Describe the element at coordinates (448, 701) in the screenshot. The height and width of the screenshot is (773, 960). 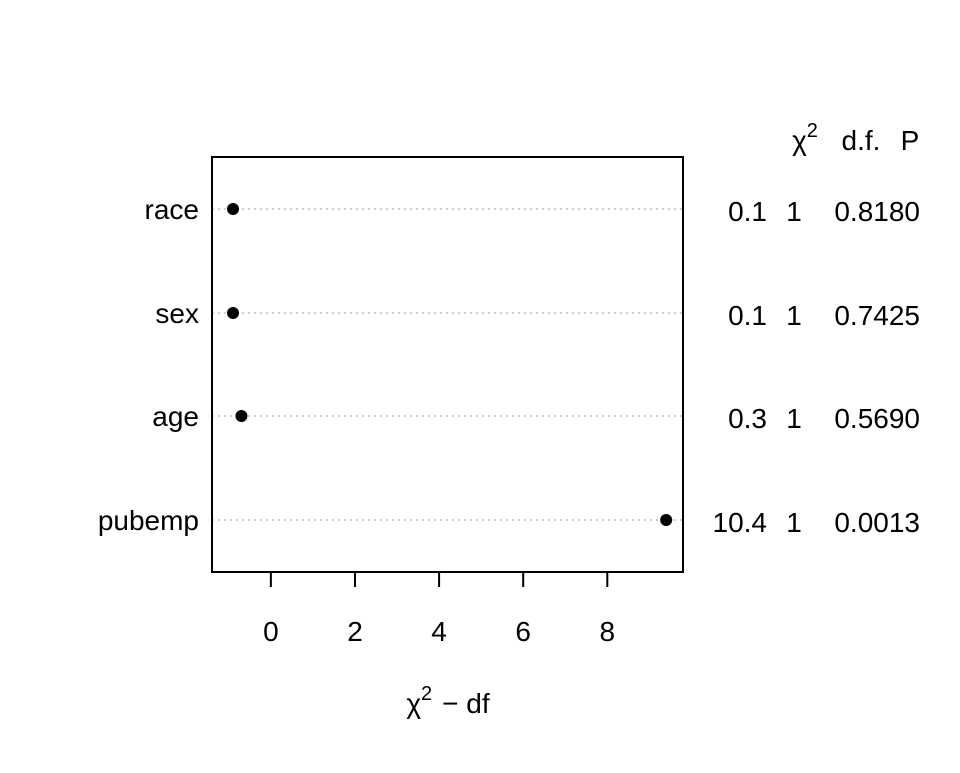
I see `x-axis-label: χ2− df` at that location.